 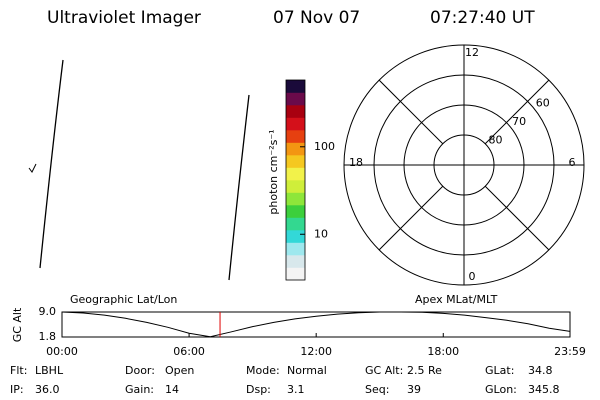 What do you see at coordinates (140, 370) in the screenshot?
I see `field-label: Door:` at bounding box center [140, 370].